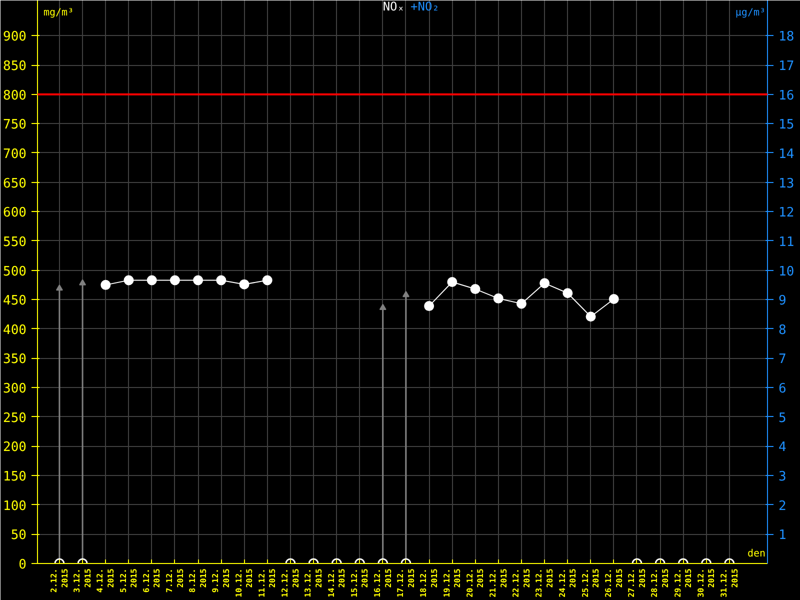 The width and height of the screenshot is (800, 600). I want to click on x-tick-label: 23.12. 2015, so click(544, 583).